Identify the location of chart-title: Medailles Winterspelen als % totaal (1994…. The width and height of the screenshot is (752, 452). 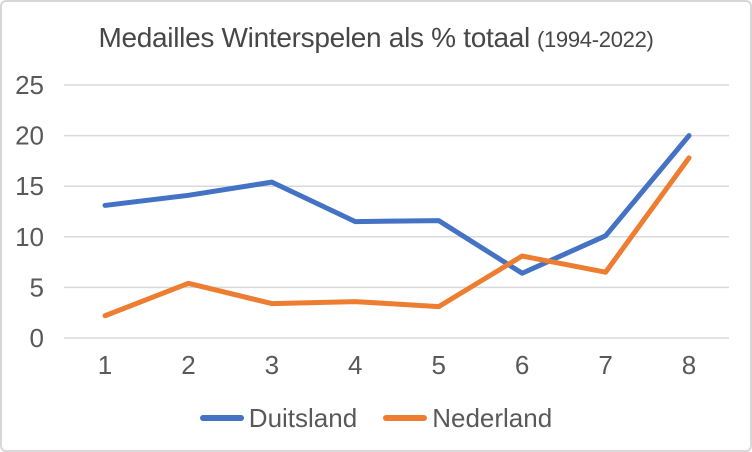
(376, 38).